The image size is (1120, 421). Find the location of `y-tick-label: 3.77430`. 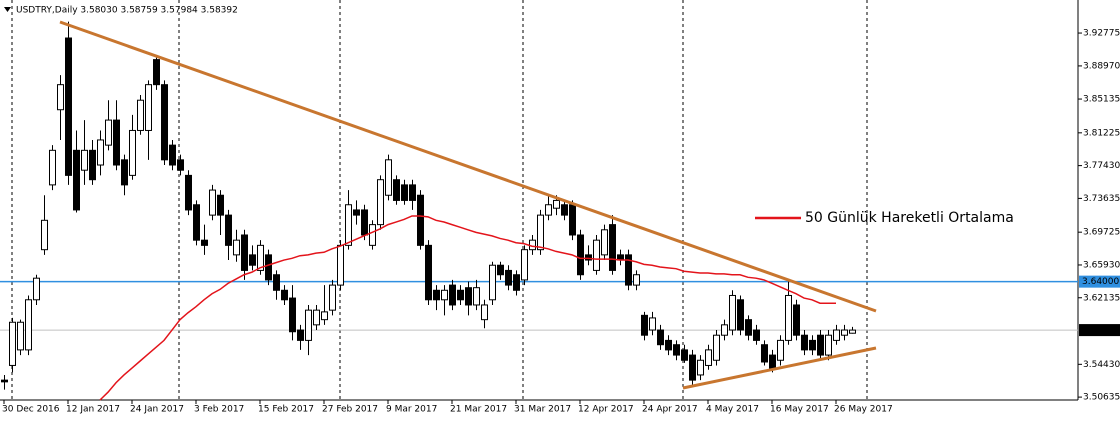

y-tick-label: 3.77430 is located at coordinates (1101, 166).